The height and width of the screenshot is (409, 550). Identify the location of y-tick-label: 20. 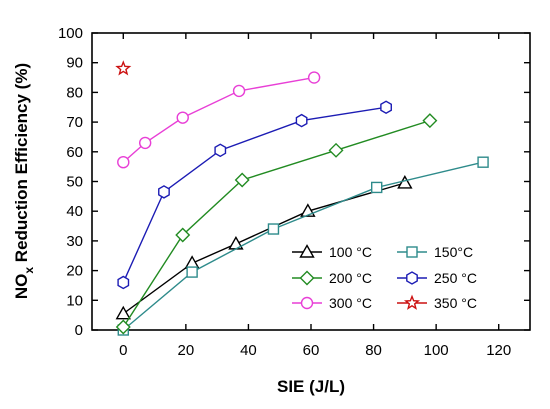
(74, 271).